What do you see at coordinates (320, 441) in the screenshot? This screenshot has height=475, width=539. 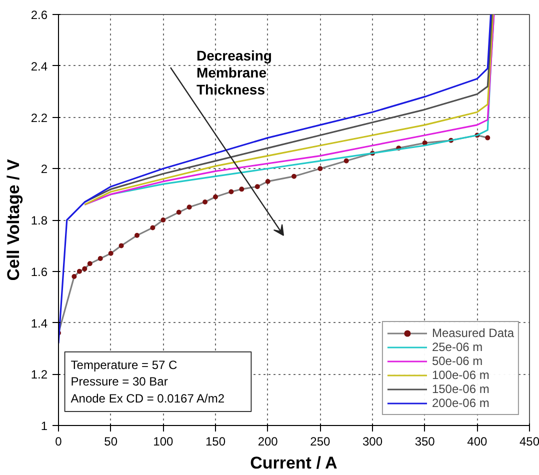 I see `x-tick-label: 250` at bounding box center [320, 441].